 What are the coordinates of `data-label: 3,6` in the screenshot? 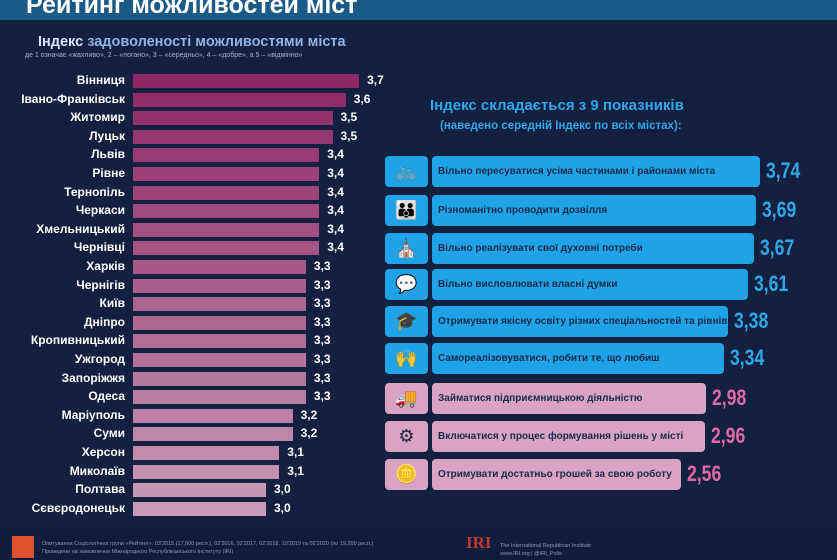 It's located at (362, 98).